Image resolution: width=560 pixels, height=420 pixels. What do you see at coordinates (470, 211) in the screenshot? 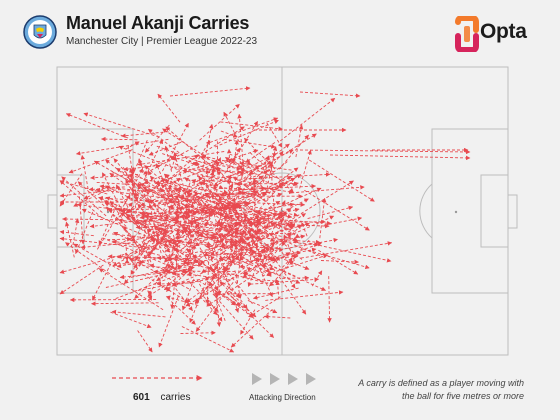
I see `right-penalty-box` at bounding box center [470, 211].